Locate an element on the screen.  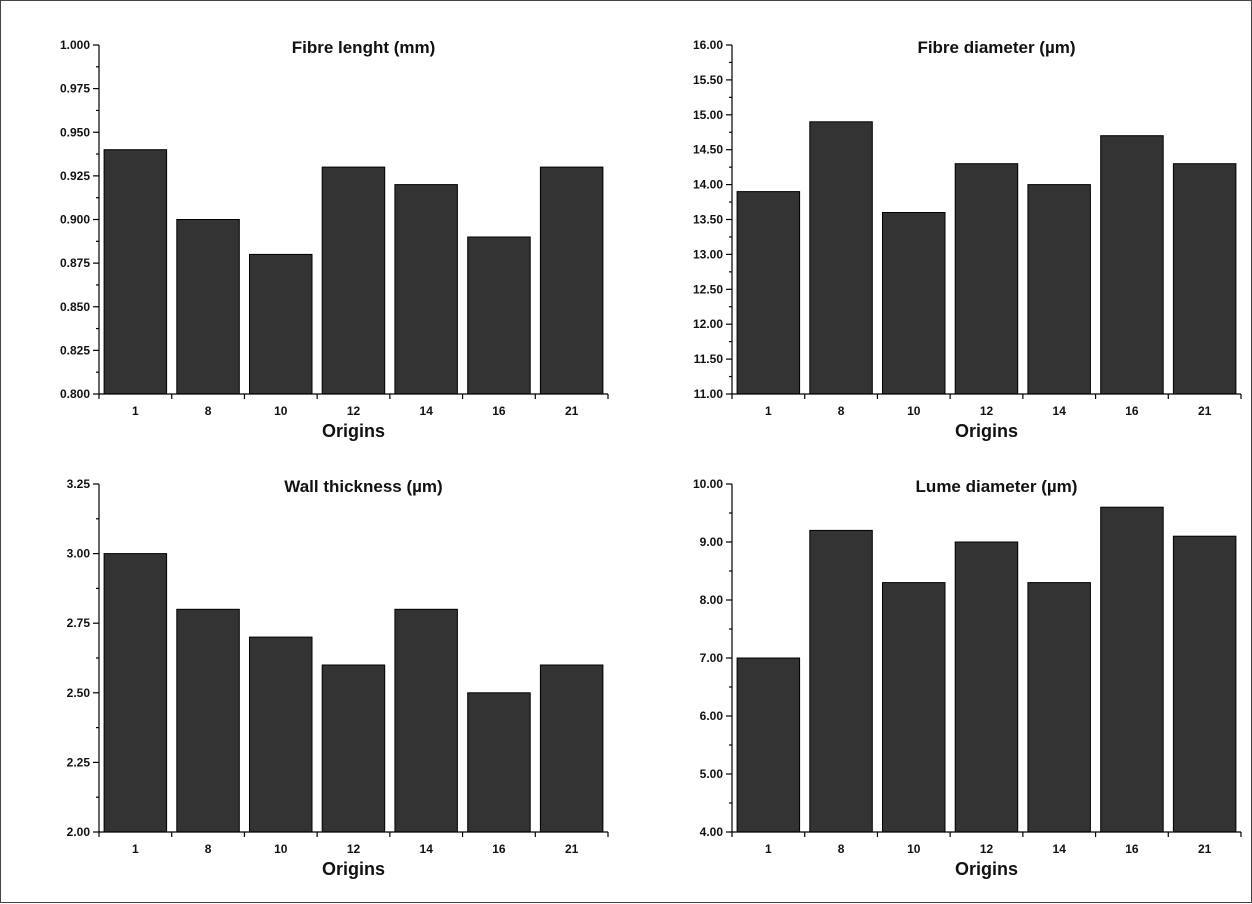
chart-title: Fibre diameter (µm) is located at coordinates (996, 47).